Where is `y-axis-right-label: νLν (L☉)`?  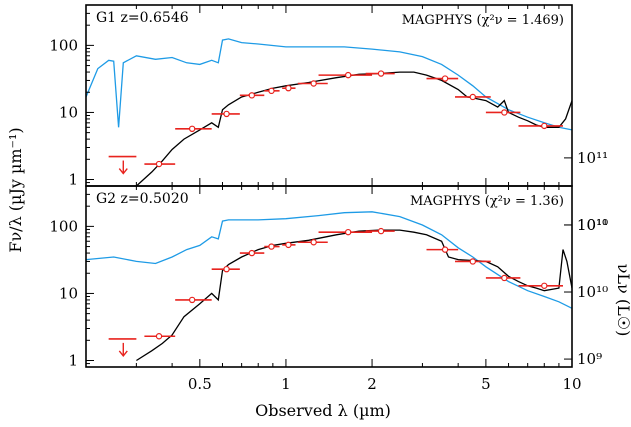
y-axis-right-label: νLν (L☉) is located at coordinates (622, 300).